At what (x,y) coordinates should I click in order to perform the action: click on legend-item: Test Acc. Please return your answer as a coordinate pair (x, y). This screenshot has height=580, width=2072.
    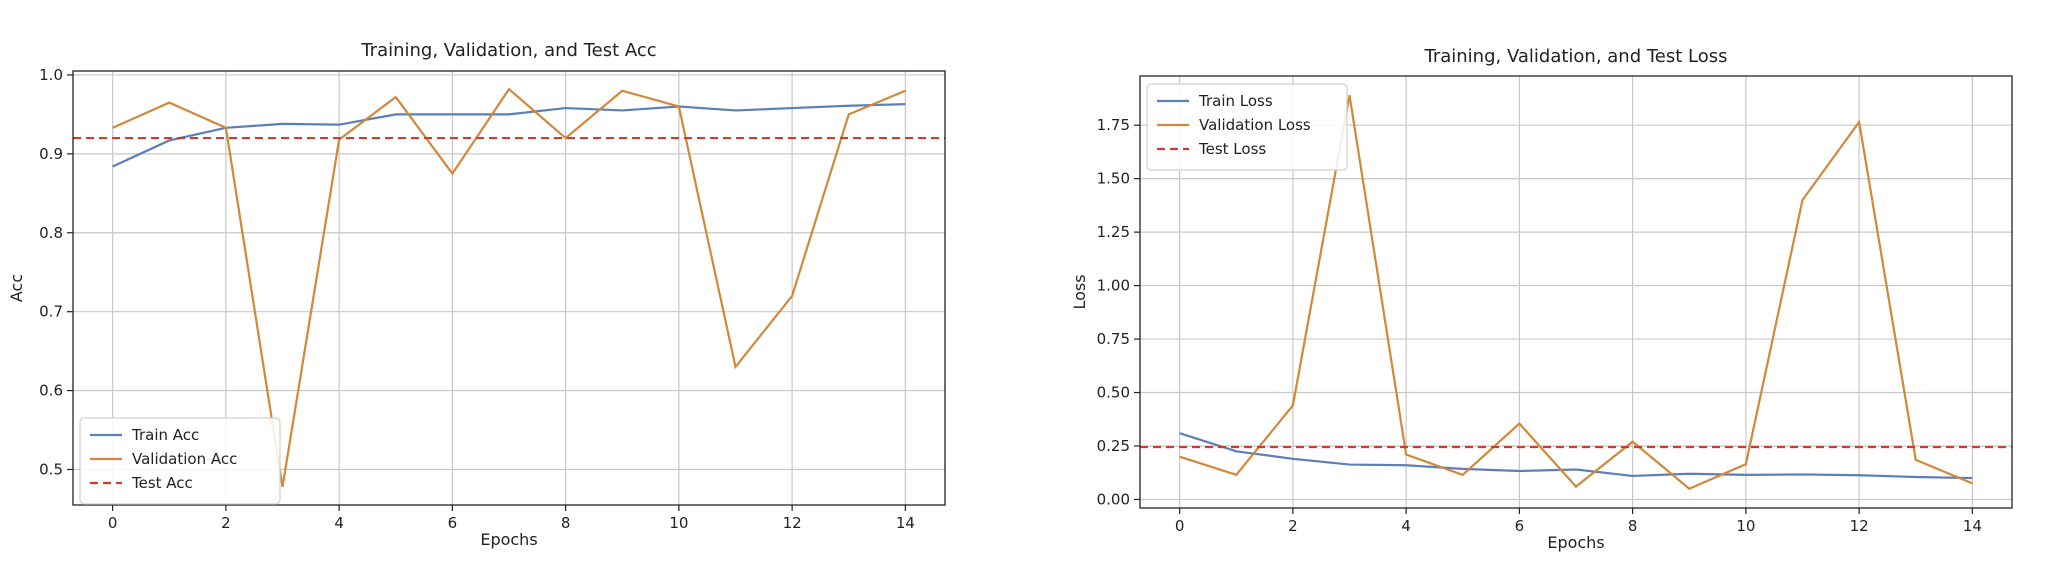
    Looking at the image, I should click on (162, 483).